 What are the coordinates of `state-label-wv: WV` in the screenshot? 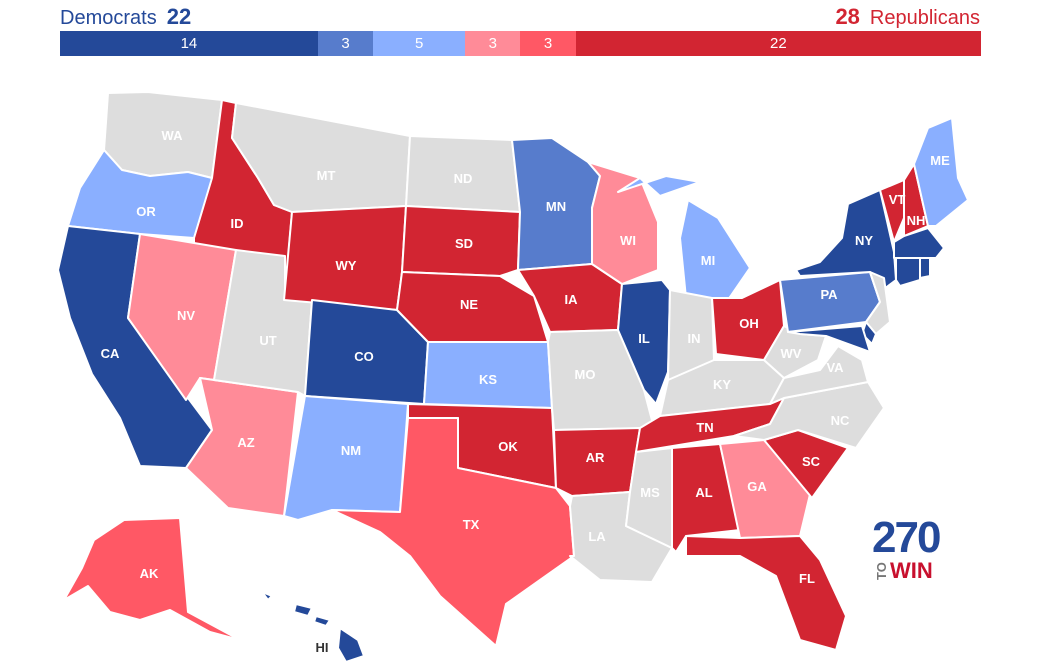 It's located at (791, 353).